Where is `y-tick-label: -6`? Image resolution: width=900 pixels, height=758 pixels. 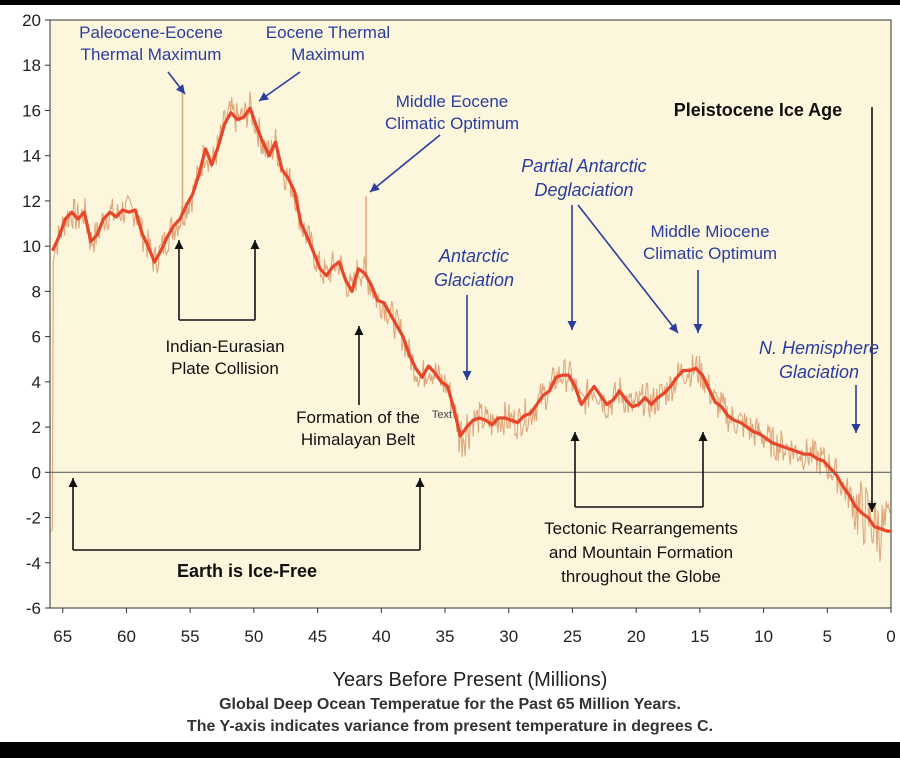
y-tick-label: -6 is located at coordinates (33, 608).